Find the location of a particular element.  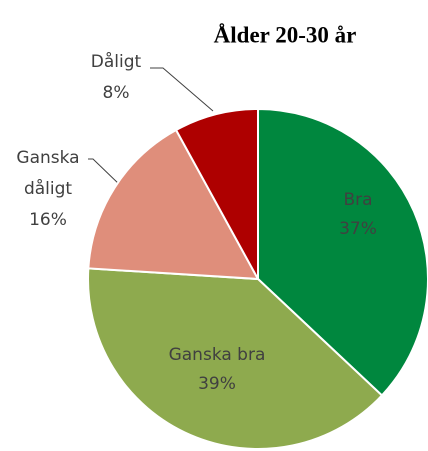

label-line: Dåligt is located at coordinates (116, 61).